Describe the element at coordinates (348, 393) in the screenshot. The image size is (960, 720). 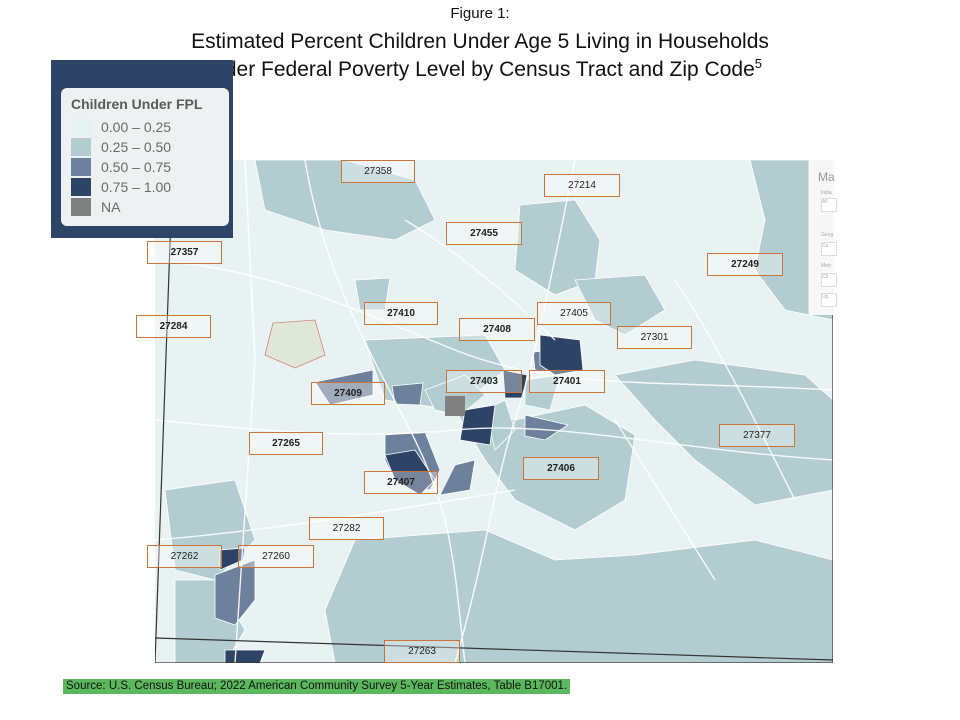
I see `zip-label-27409: 27409` at that location.